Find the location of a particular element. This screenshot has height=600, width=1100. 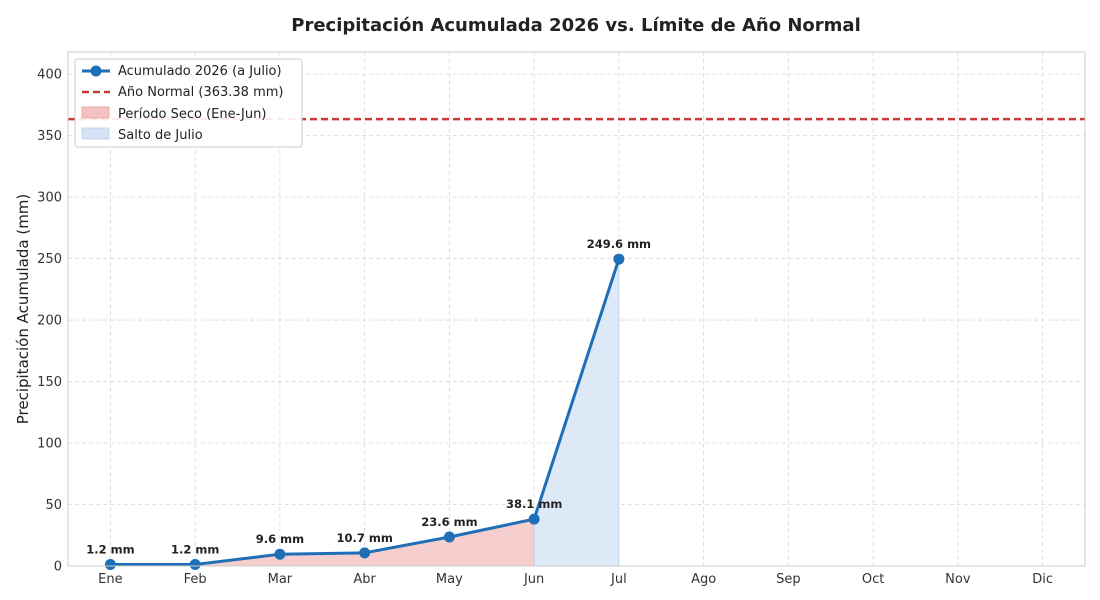

y-tick-label: 0 is located at coordinates (58, 567).